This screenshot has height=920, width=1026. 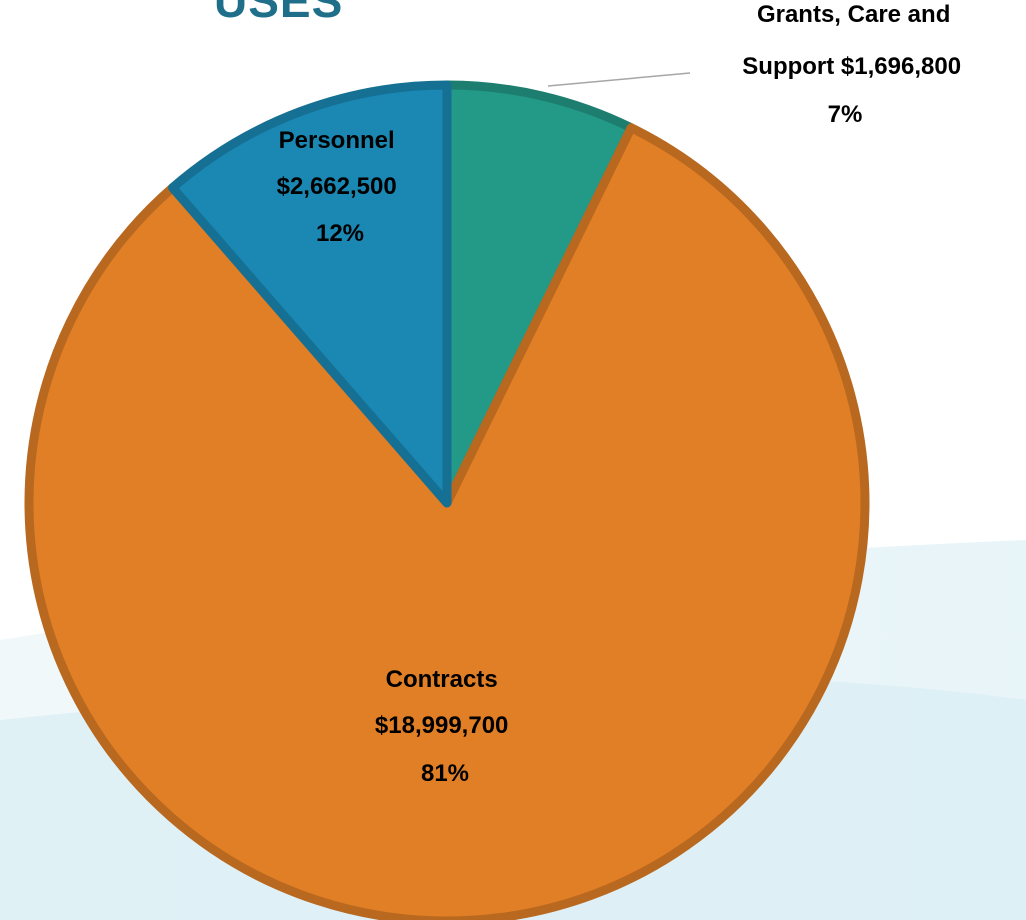 I want to click on pie-slice-personnel, so click(x=310, y=294).